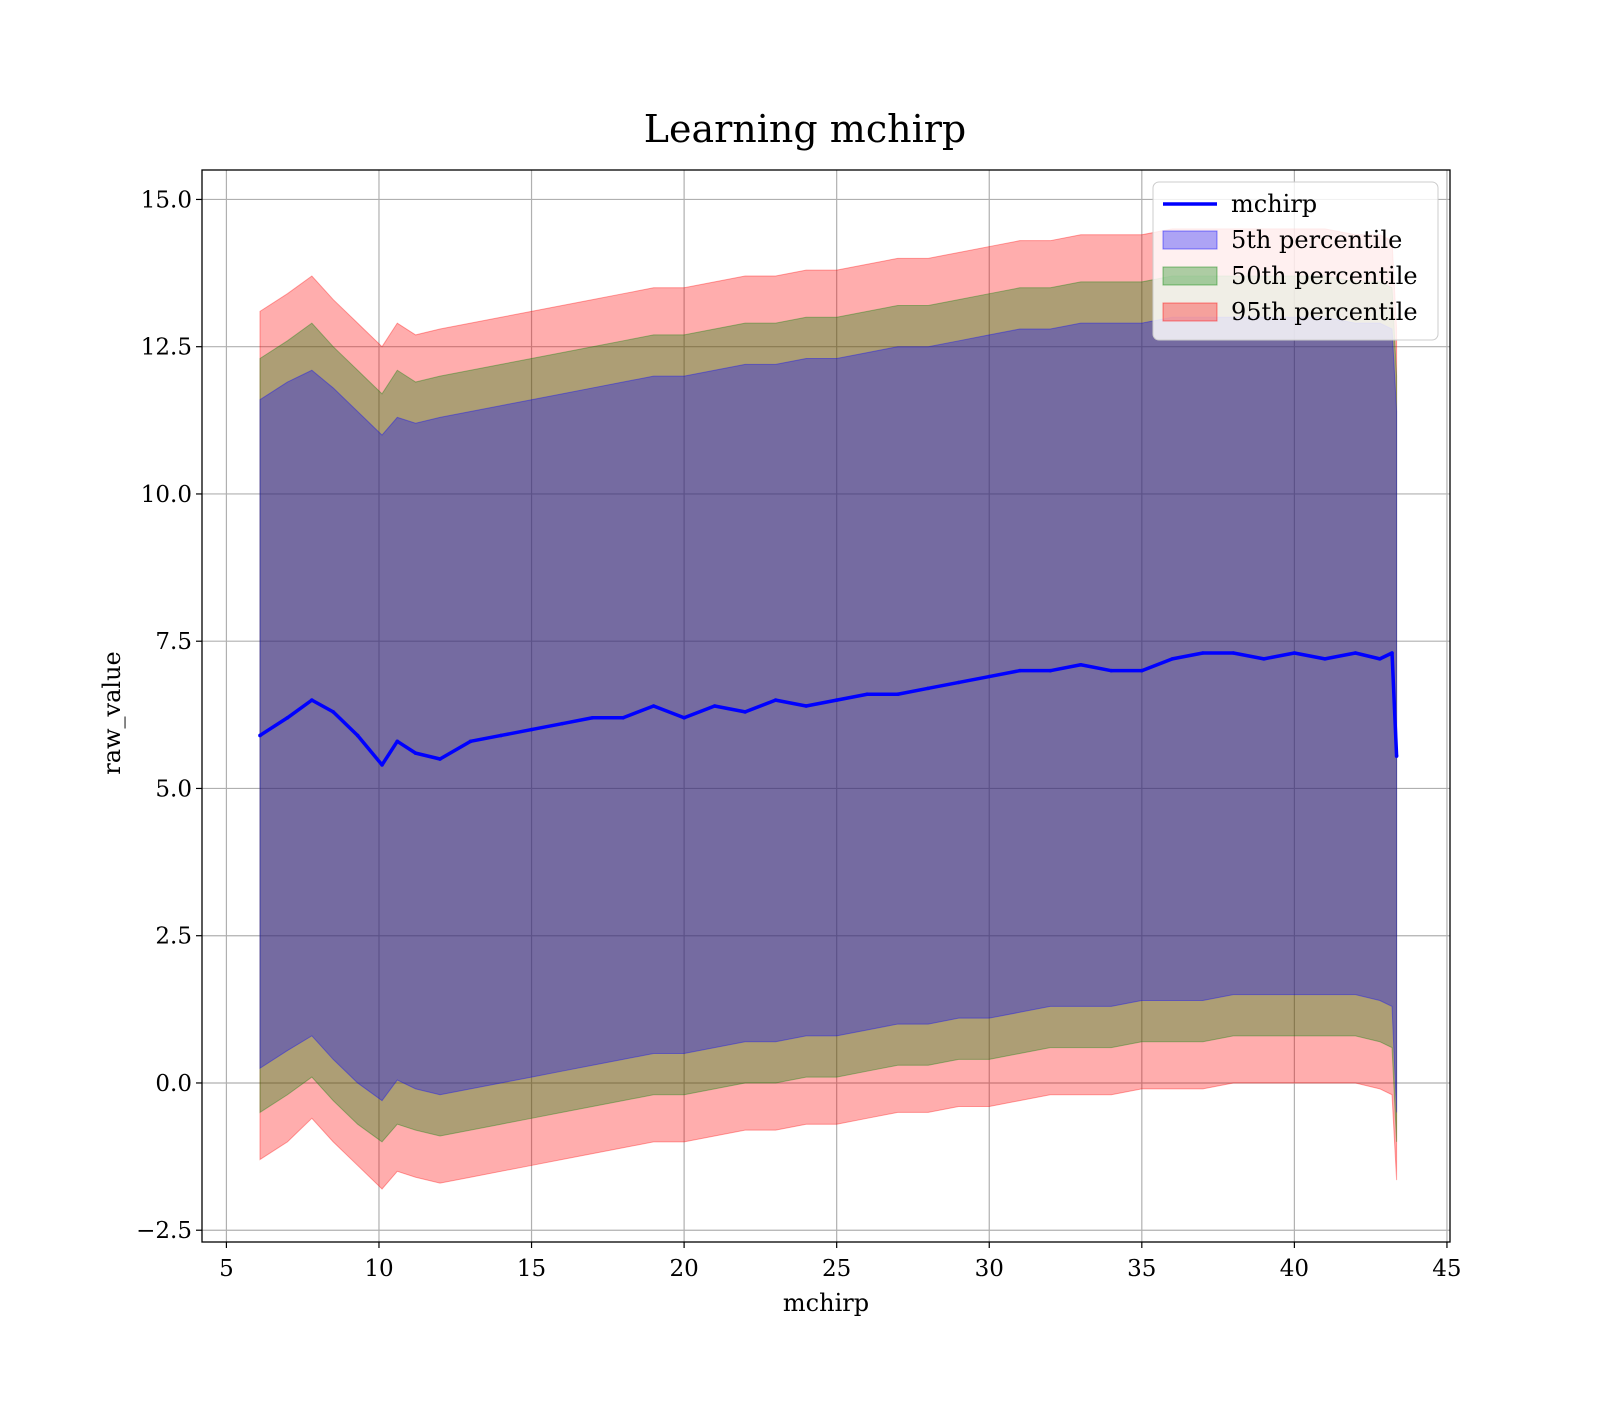 Image resolution: width=1600 pixels, height=1405 pixels. What do you see at coordinates (1190, 240) in the screenshot?
I see `legend-swatch-5th-percentile` at bounding box center [1190, 240].